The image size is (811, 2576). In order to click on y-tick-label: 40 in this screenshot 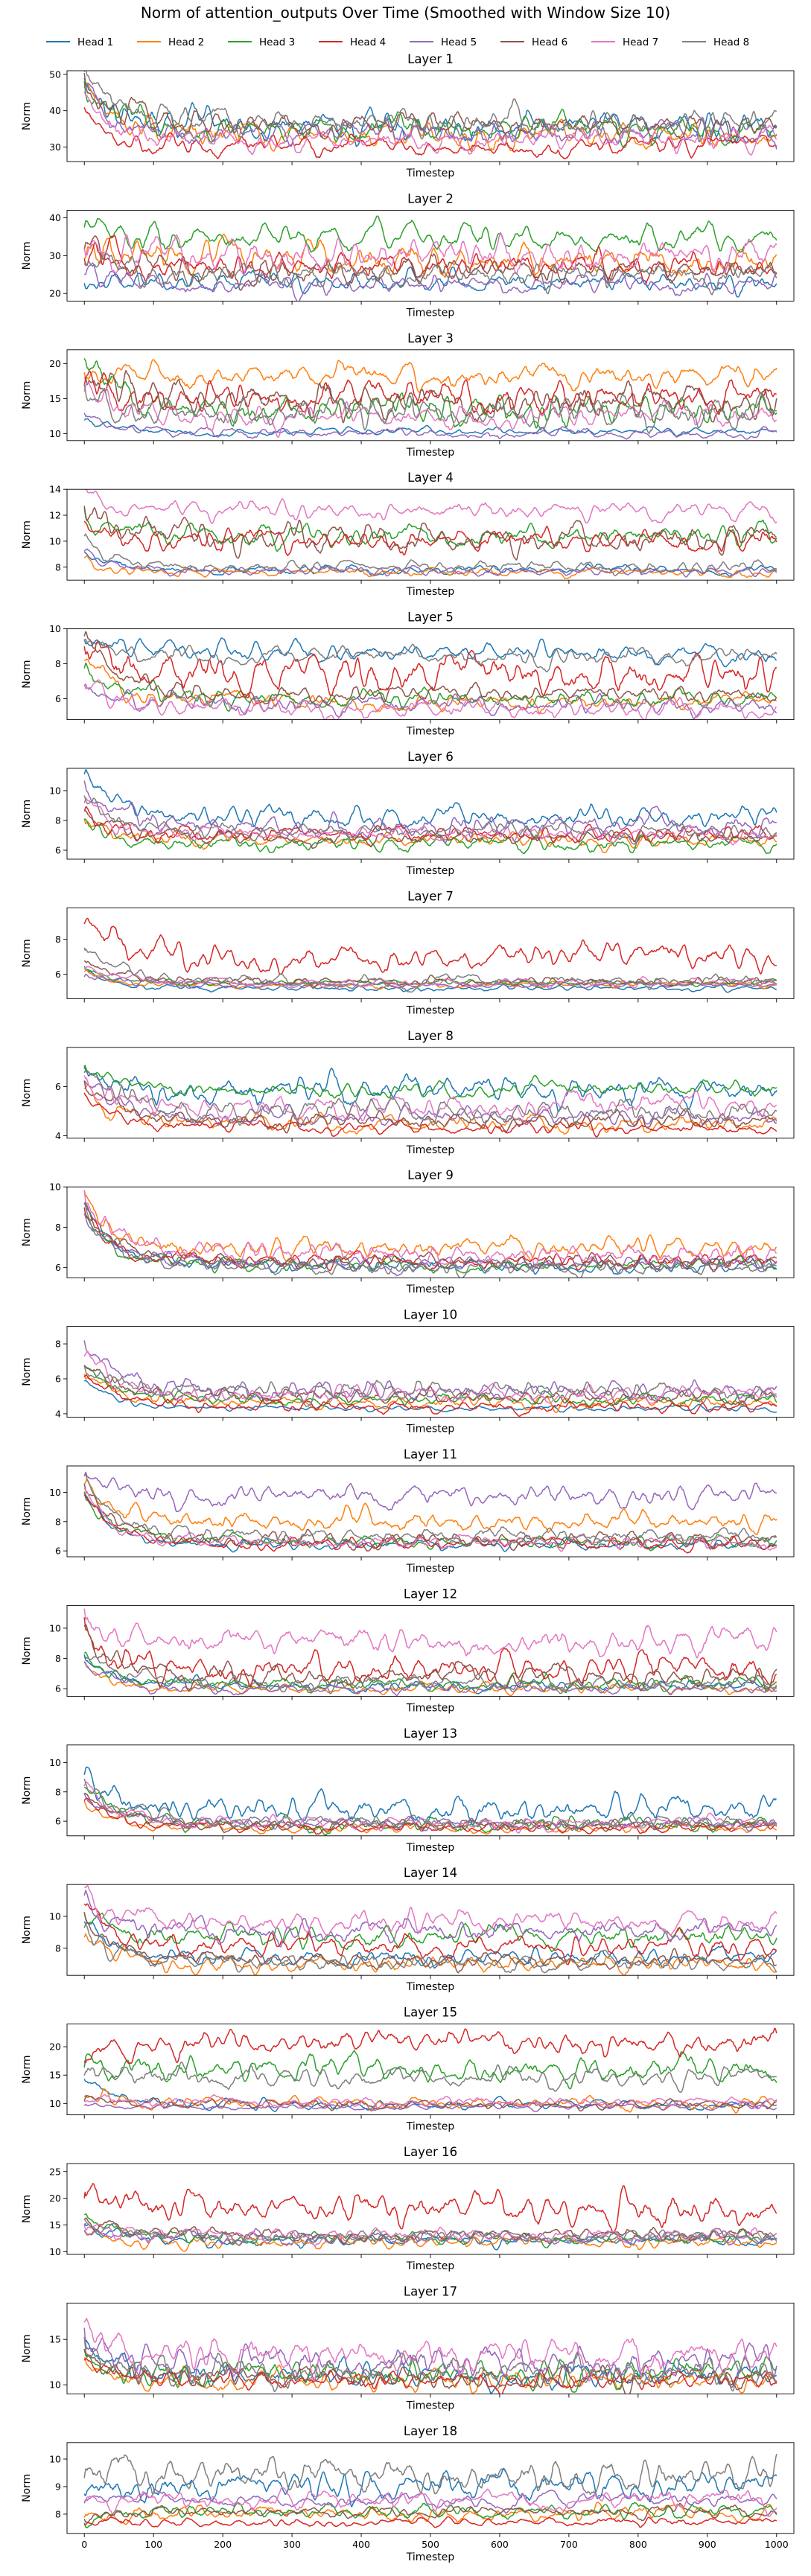, I will do `click(55, 217)`.